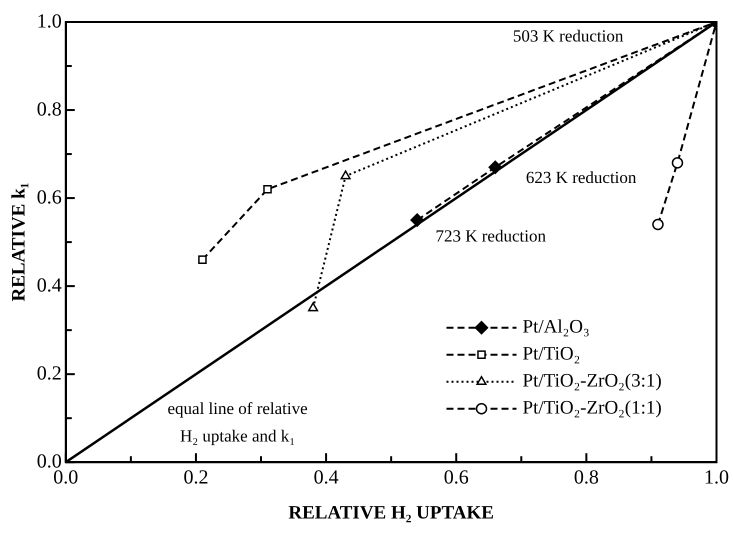 Image resolution: width=733 pixels, height=533 pixels. Describe the element at coordinates (551, 354) in the screenshot. I see `legend-label: Pt/TiO₂` at that location.